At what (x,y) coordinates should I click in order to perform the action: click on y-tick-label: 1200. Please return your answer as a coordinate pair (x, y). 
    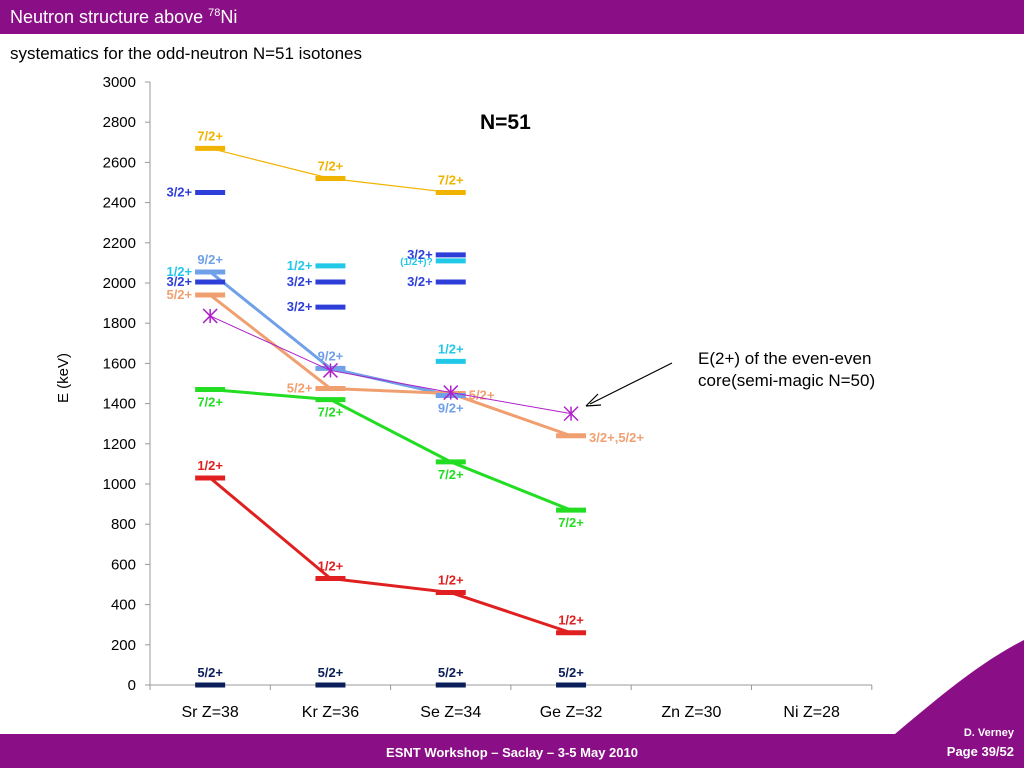
    Looking at the image, I should click on (119, 444).